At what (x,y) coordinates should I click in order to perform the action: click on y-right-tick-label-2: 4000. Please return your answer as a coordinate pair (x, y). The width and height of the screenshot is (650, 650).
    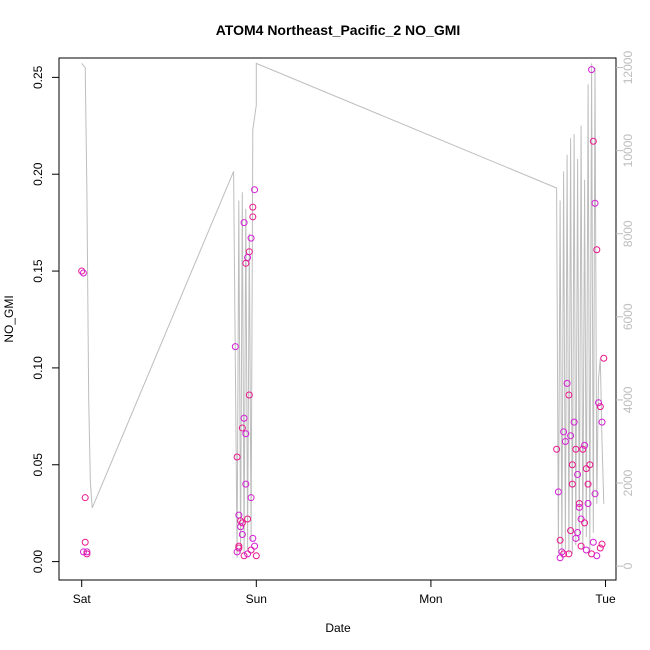
    Looking at the image, I should click on (628, 399).